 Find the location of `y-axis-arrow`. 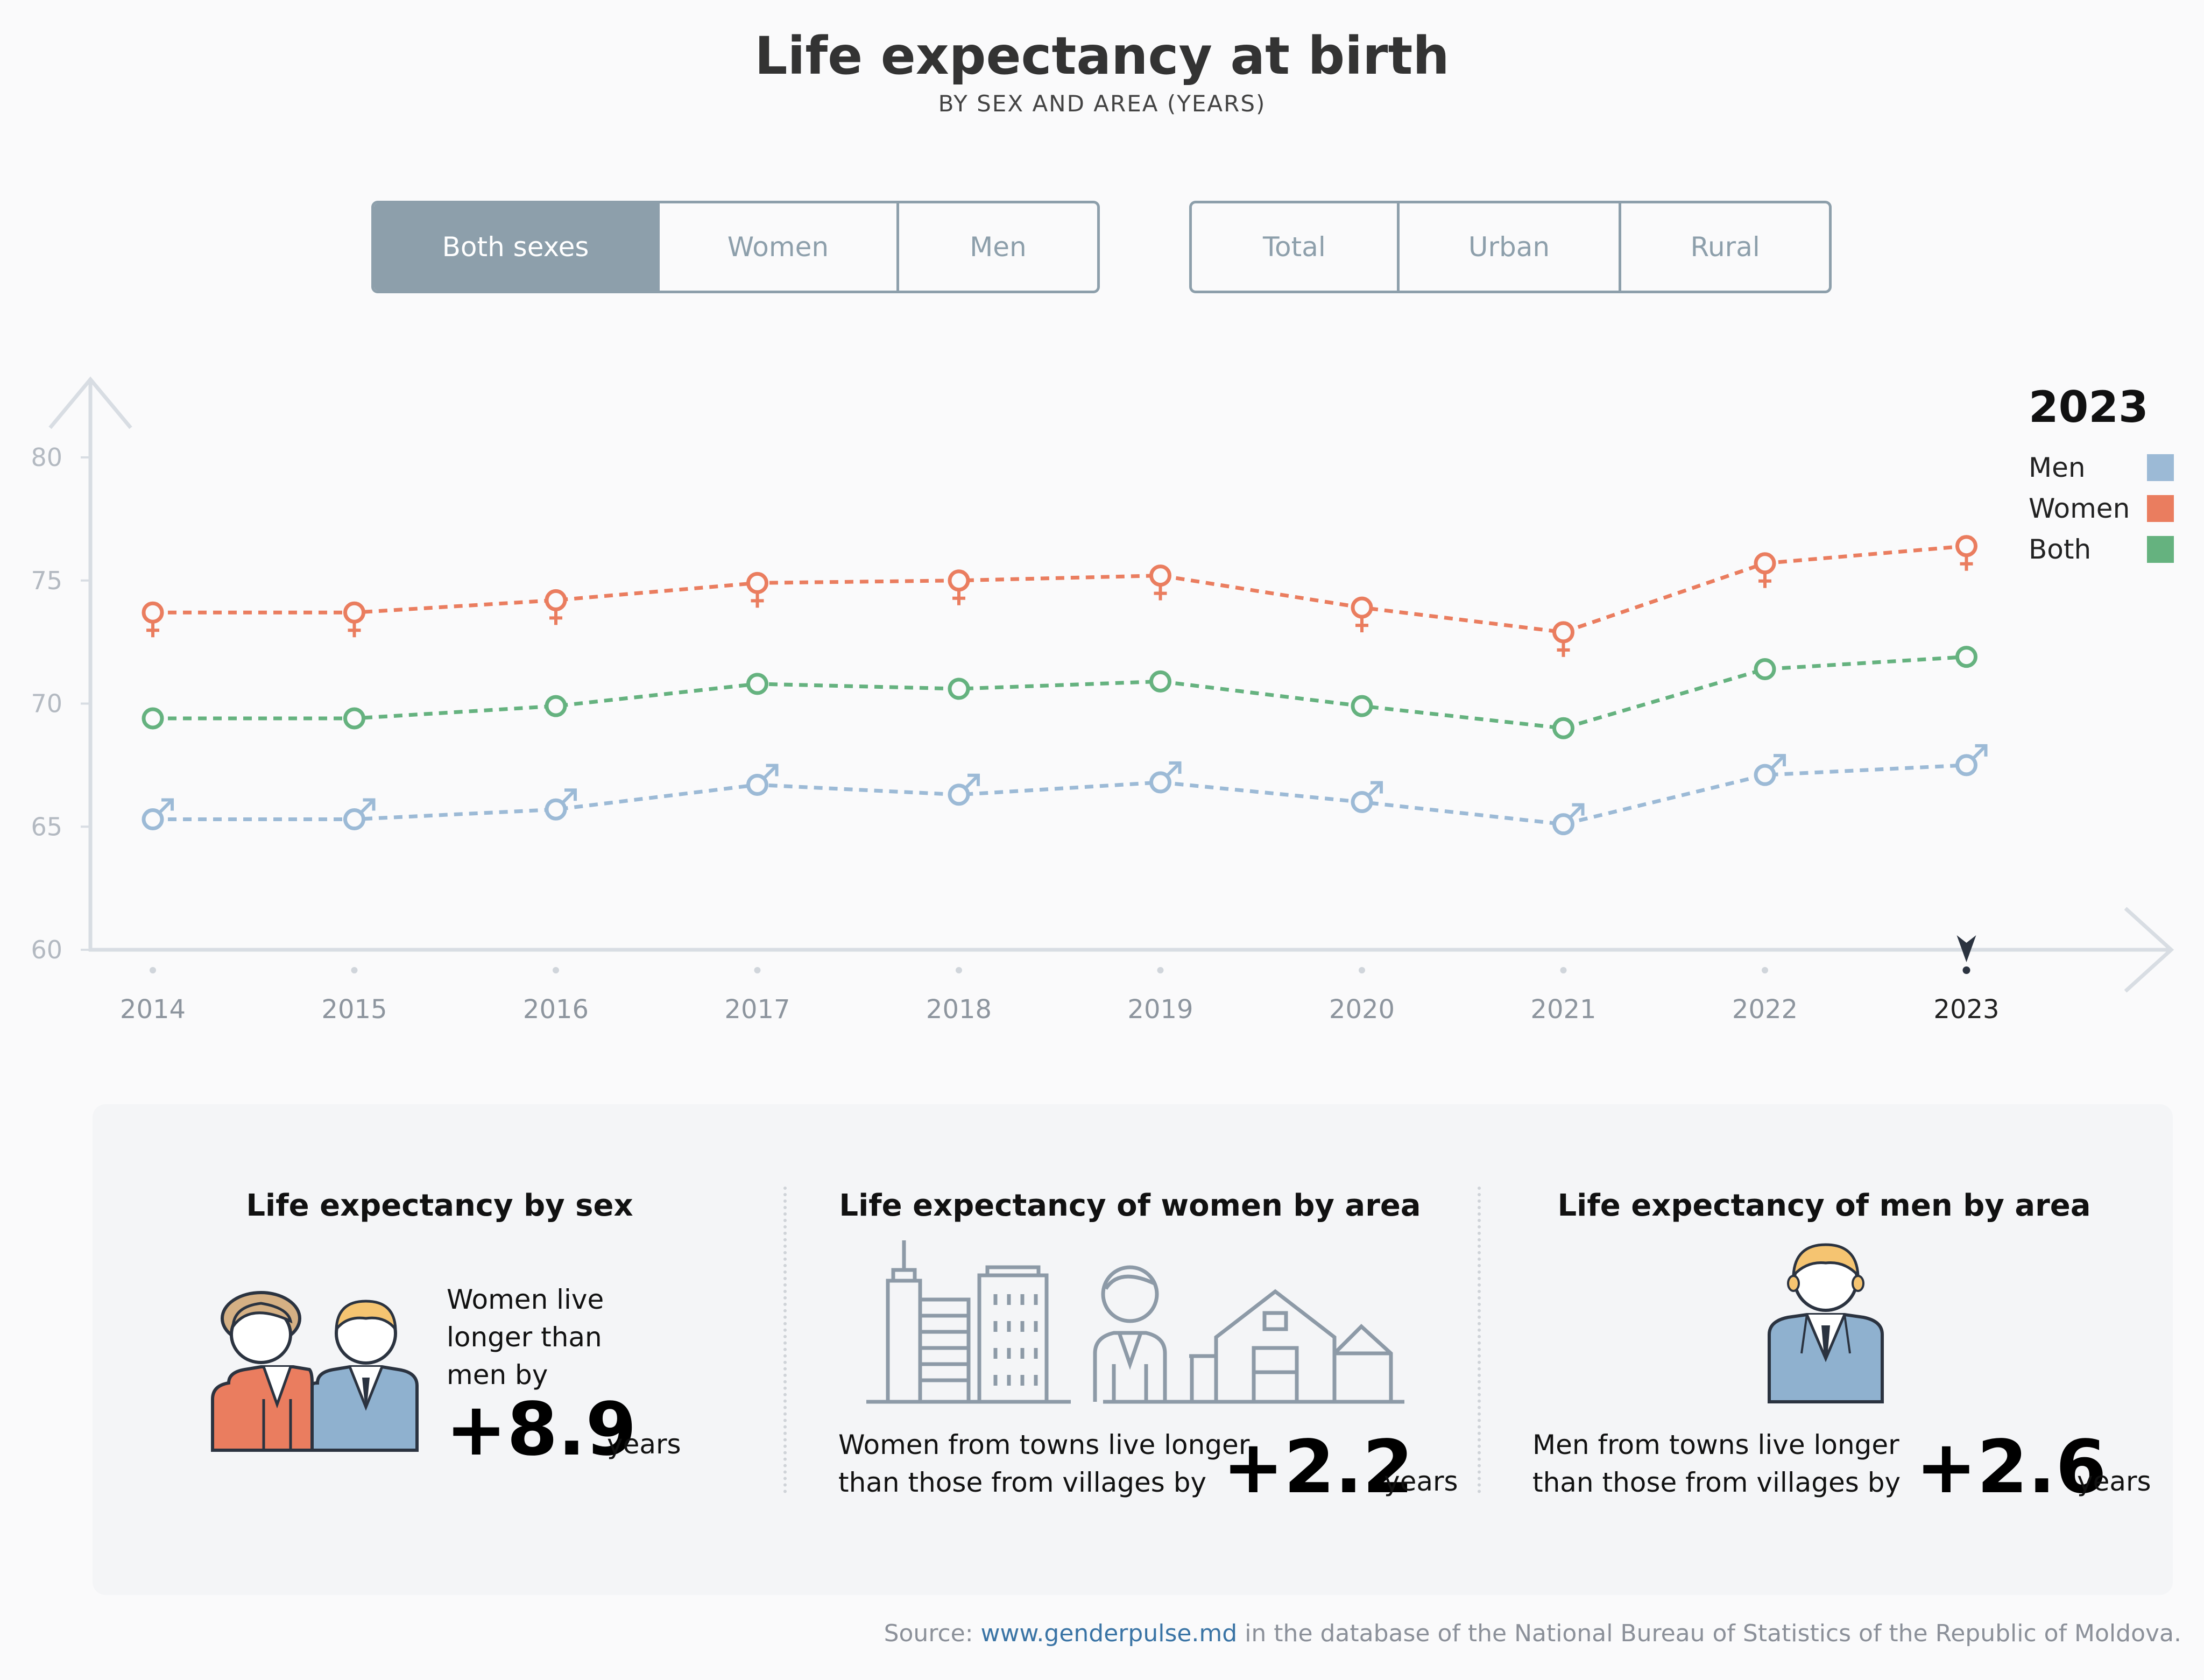

y-axis-arrow is located at coordinates (90, 403).